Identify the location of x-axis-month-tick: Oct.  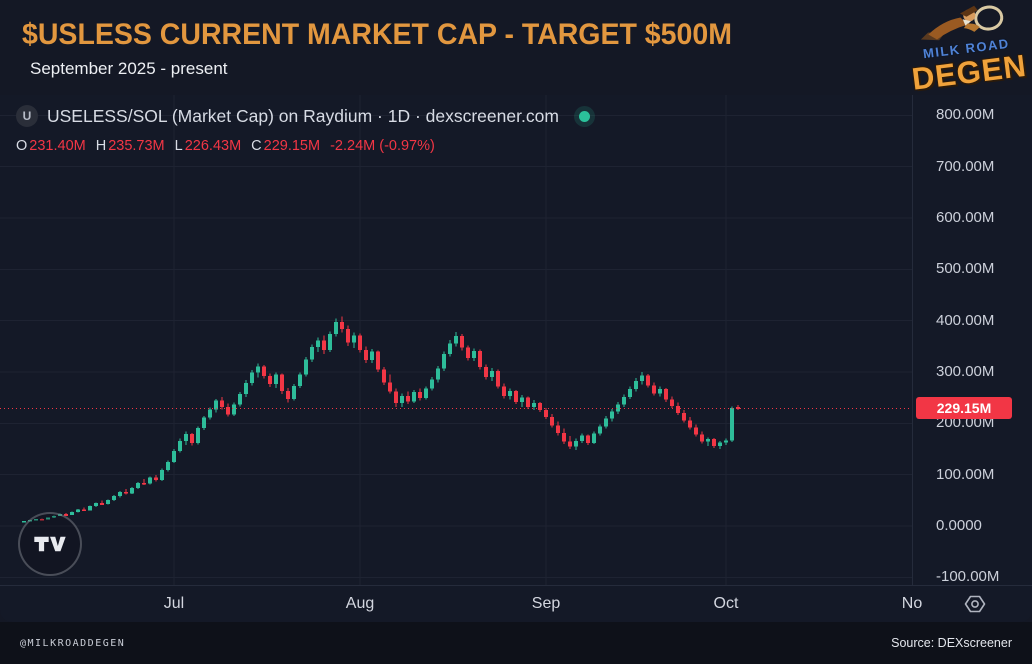
(726, 603).